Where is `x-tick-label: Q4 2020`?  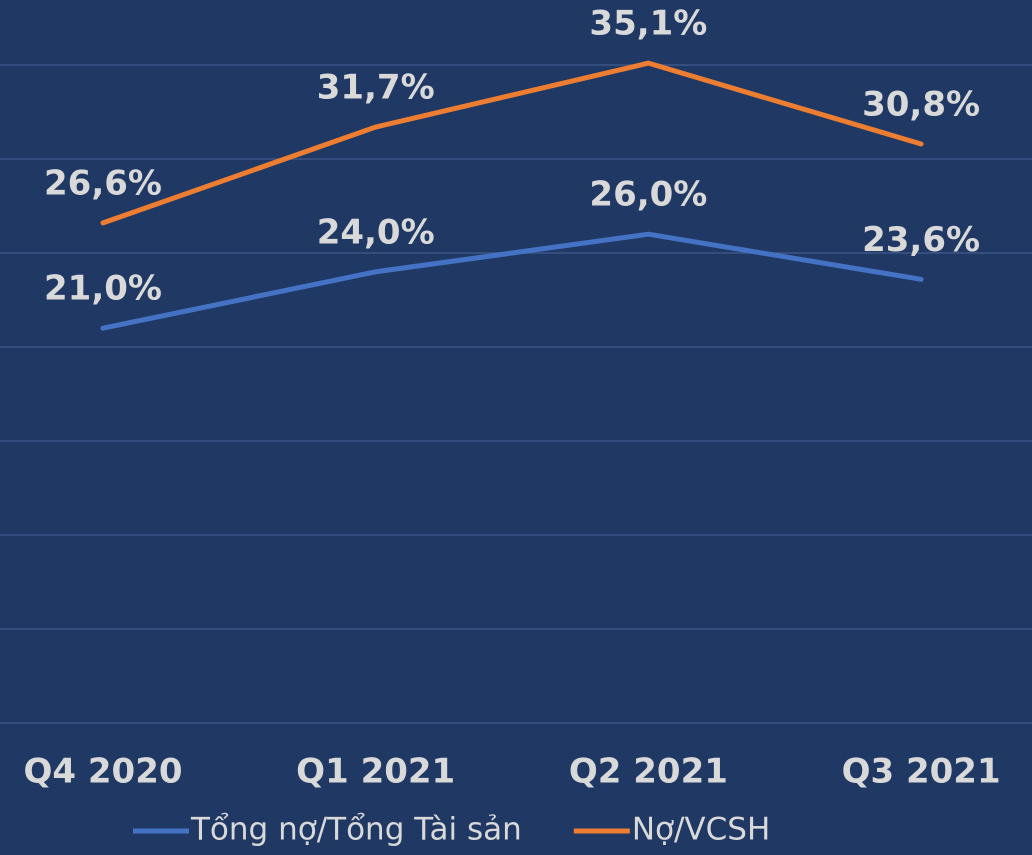 x-tick-label: Q4 2020 is located at coordinates (102, 772).